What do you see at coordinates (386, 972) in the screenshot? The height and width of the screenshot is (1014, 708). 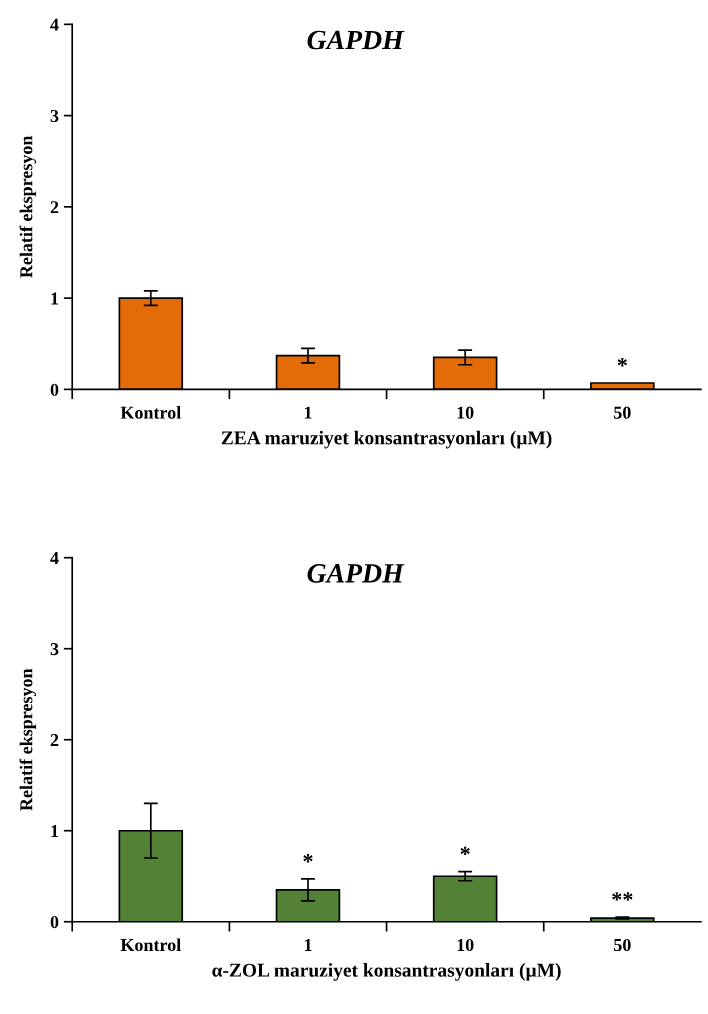 I see `x-axis-title: α-ZOL maruziyet konsantrasyonları (µM)` at bounding box center [386, 972].